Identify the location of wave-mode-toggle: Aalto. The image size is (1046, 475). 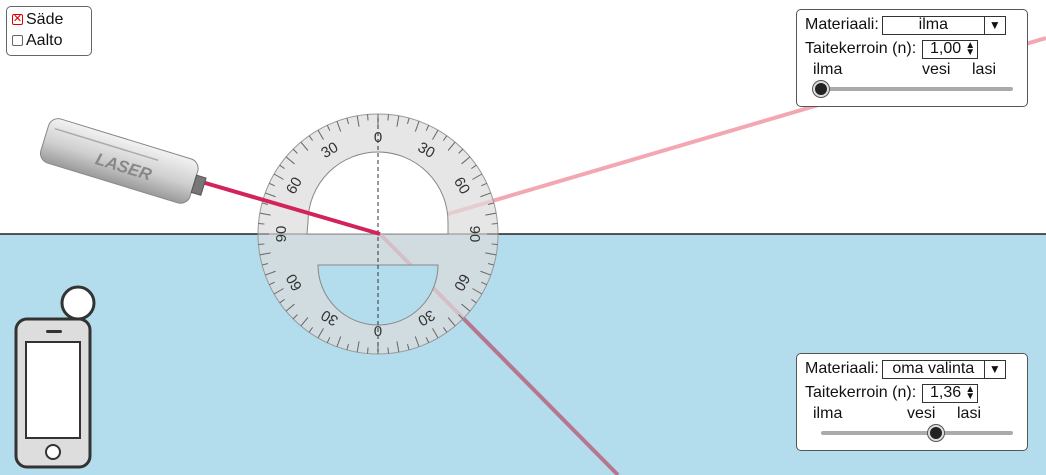
(49, 40).